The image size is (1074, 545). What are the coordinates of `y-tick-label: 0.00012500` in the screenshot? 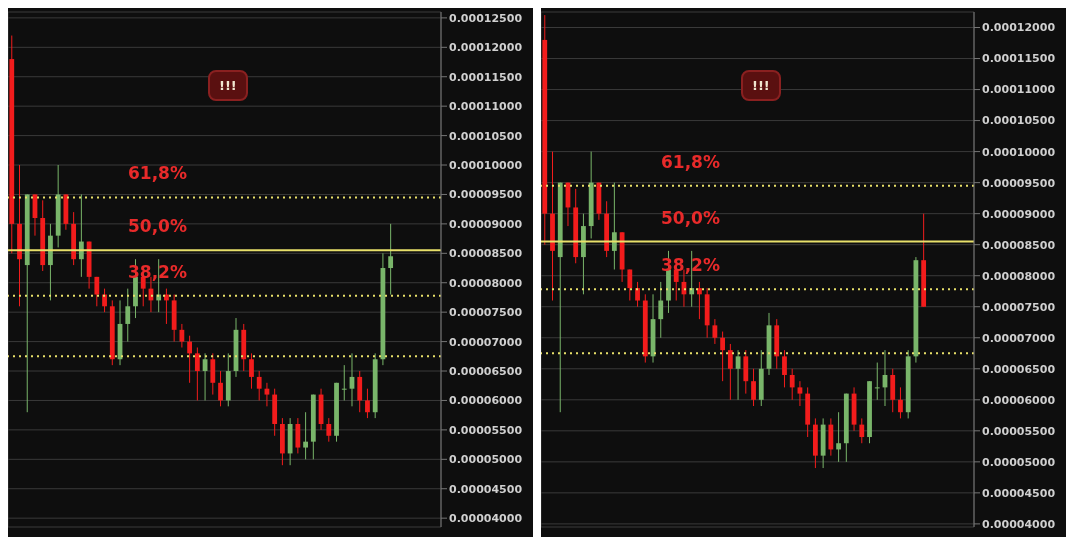 It's located at (486, 18).